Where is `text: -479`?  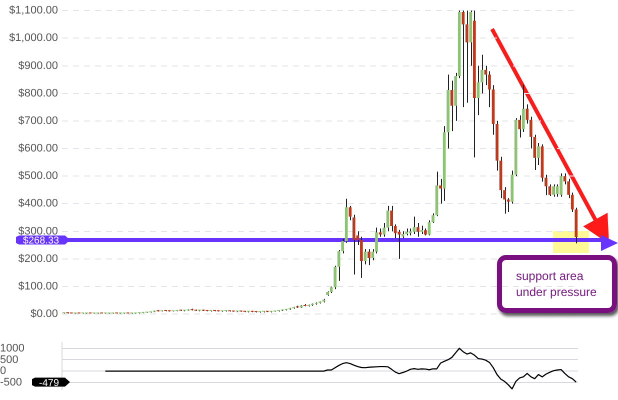
text: -479 is located at coordinates (49, 383).